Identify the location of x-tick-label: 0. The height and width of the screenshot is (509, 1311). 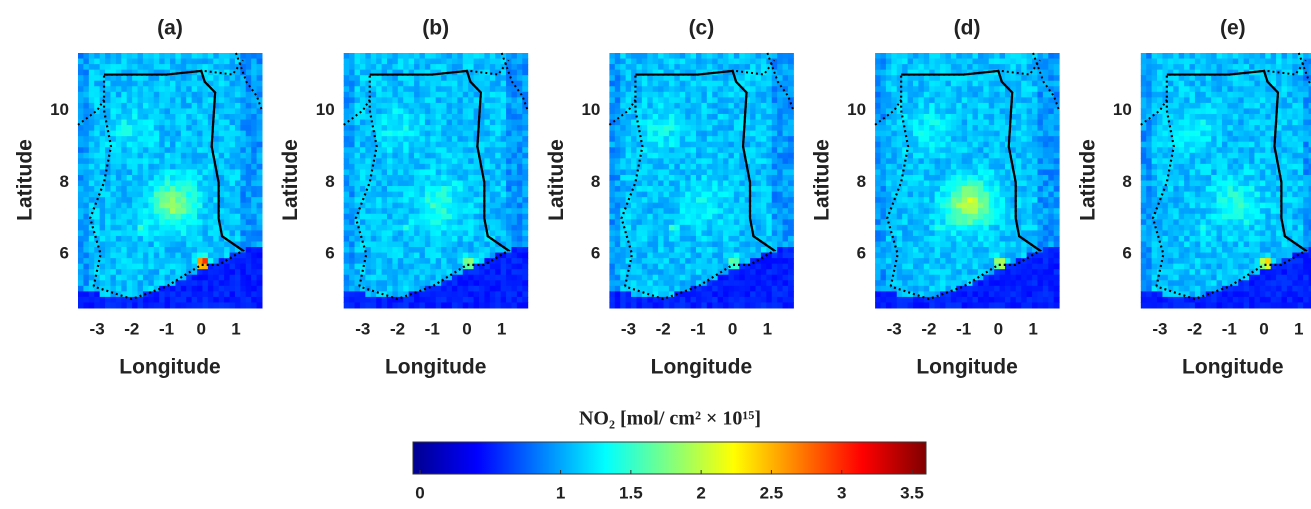
(466, 328).